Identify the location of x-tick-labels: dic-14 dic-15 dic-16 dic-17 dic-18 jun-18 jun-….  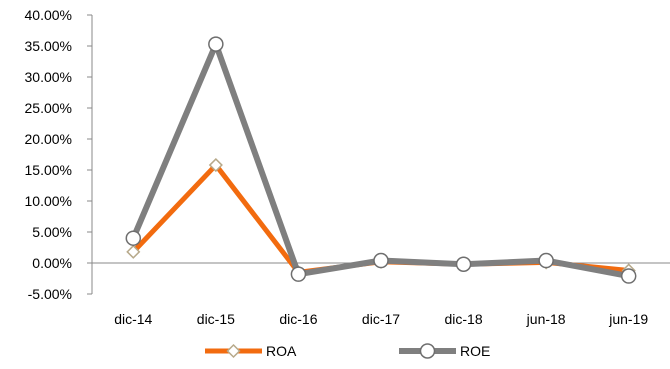
(381, 319).